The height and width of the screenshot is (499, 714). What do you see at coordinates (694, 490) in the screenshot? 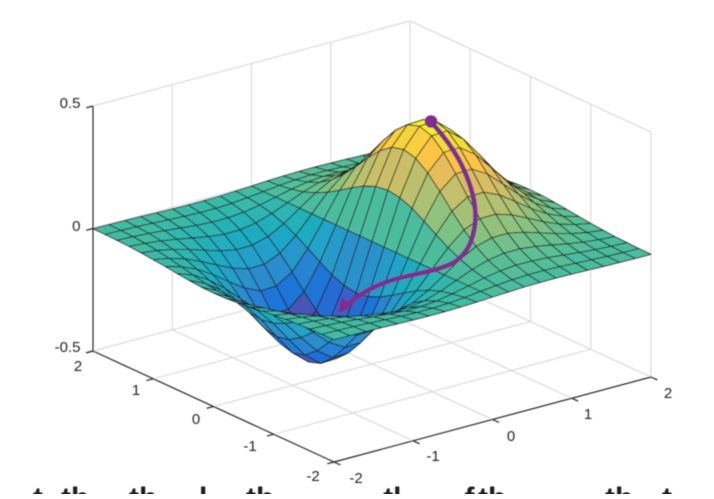
I see `svg-text: oeaseconds` at bounding box center [694, 490].